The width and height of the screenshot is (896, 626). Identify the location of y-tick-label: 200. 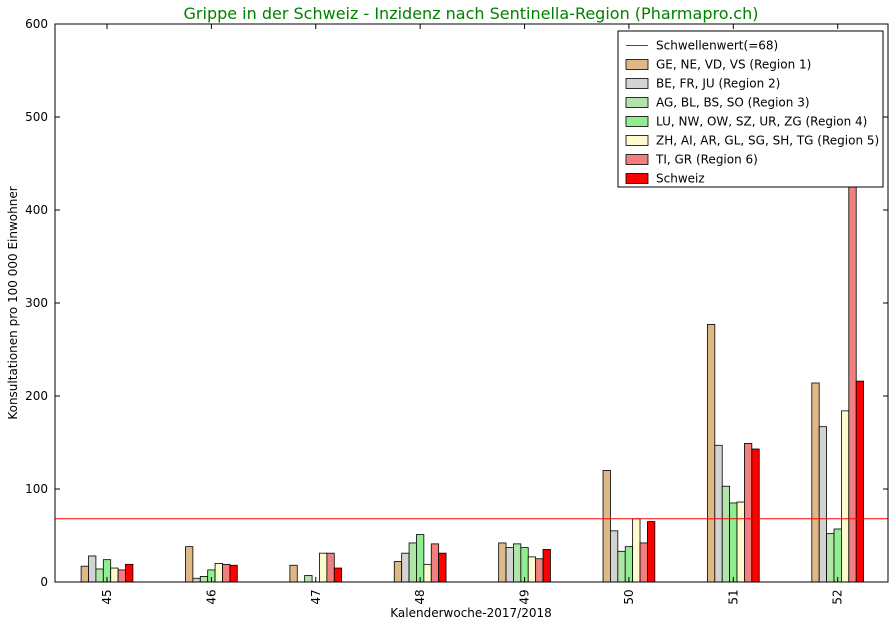
(36, 396).